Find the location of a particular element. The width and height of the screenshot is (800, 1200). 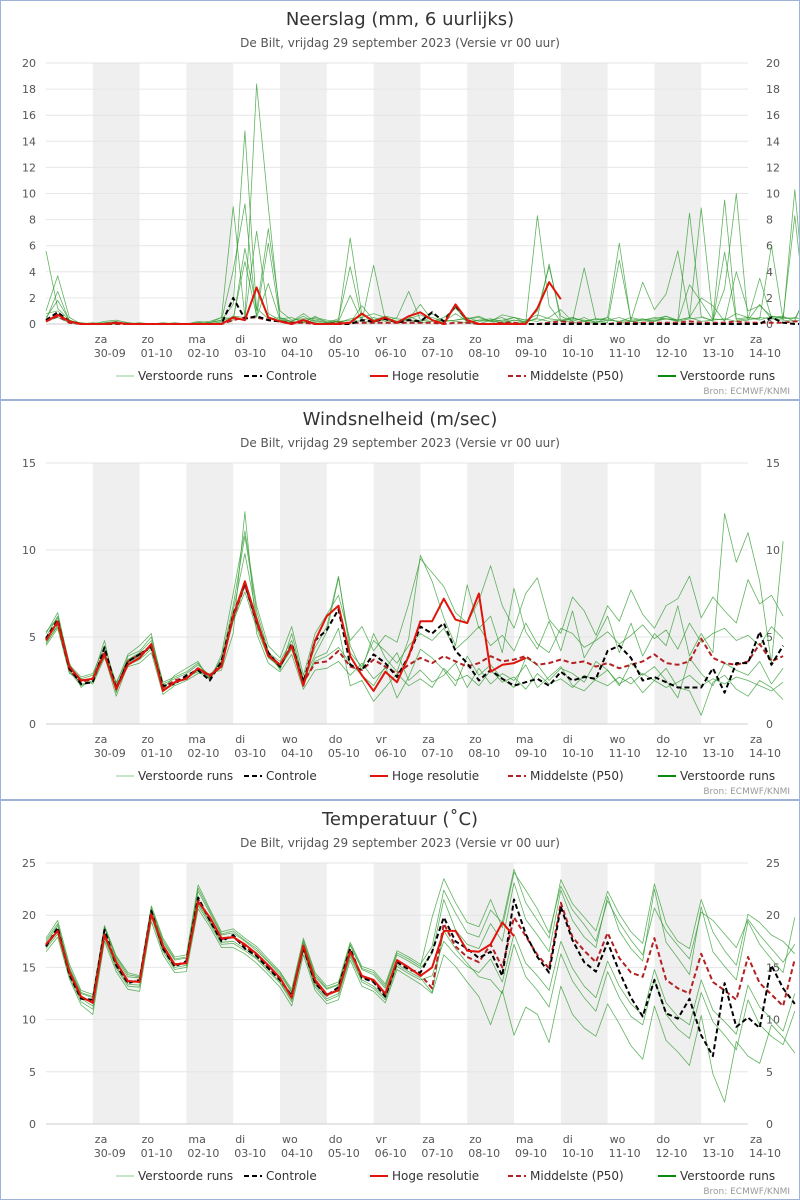

series-line-hres is located at coordinates (303, 303).